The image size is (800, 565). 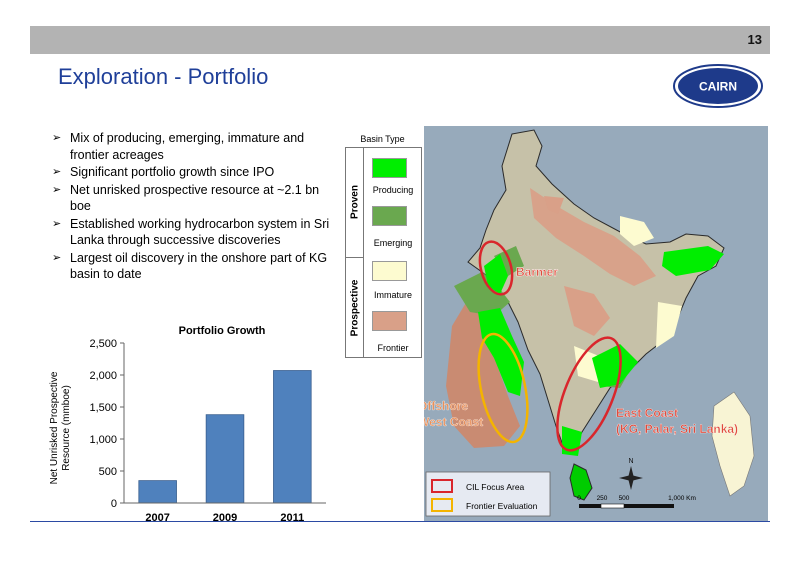 What do you see at coordinates (537, 272) in the screenshot?
I see `label-barmer: Barmer` at bounding box center [537, 272].